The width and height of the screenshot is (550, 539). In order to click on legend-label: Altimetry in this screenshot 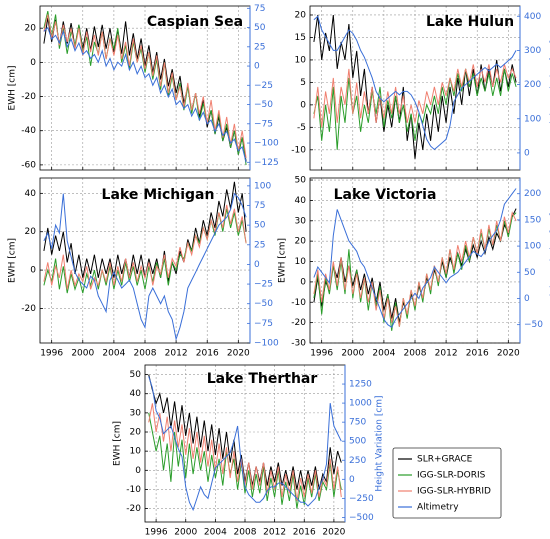, I will do `click(438, 508)`.